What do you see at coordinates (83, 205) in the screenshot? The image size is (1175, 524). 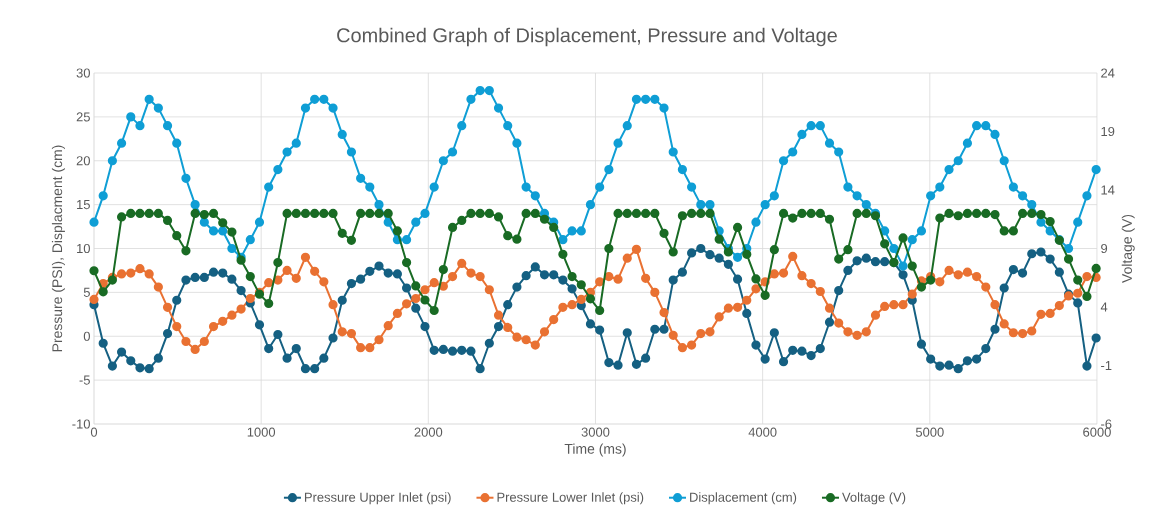 I see `y-tick-label: 15` at bounding box center [83, 205].